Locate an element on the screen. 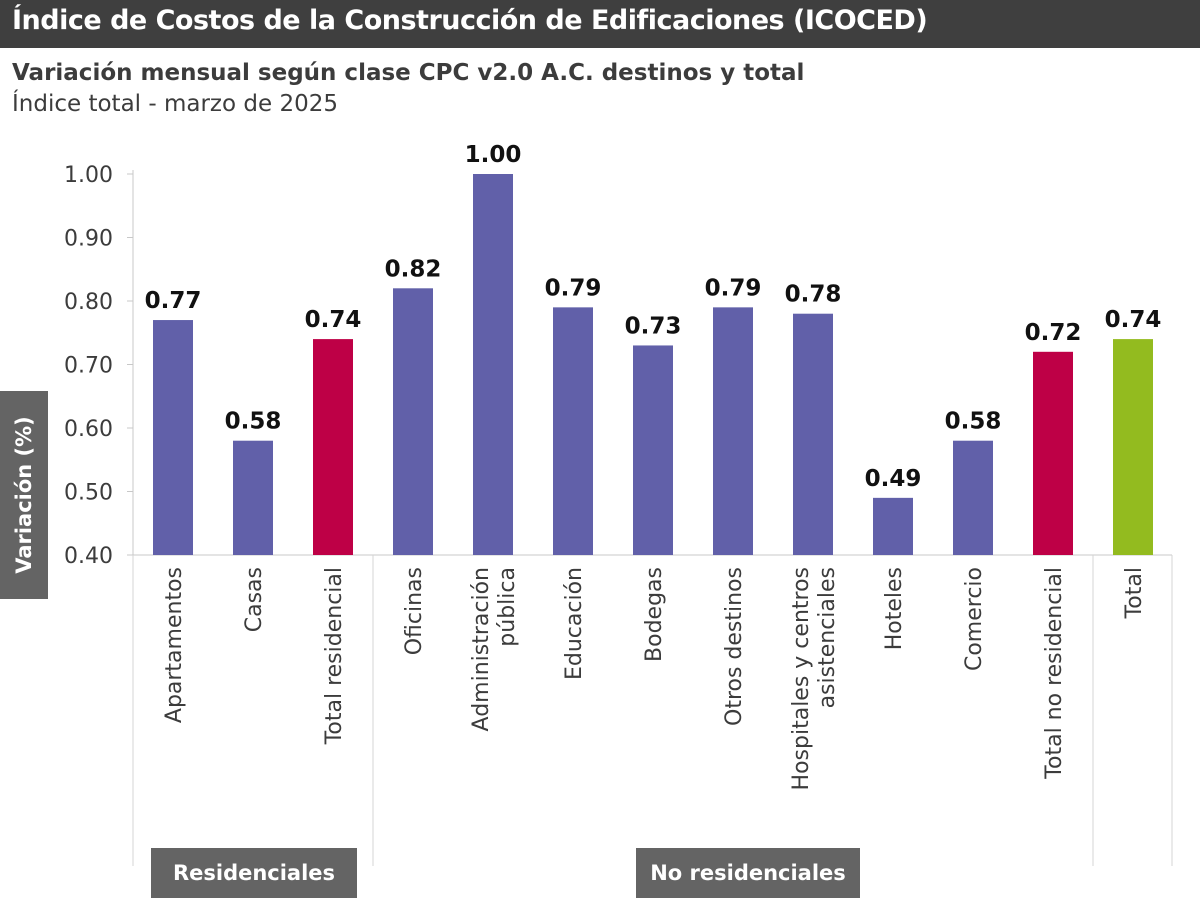 The width and height of the screenshot is (1200, 899). category-label-line: Bodegas is located at coordinates (654, 614).